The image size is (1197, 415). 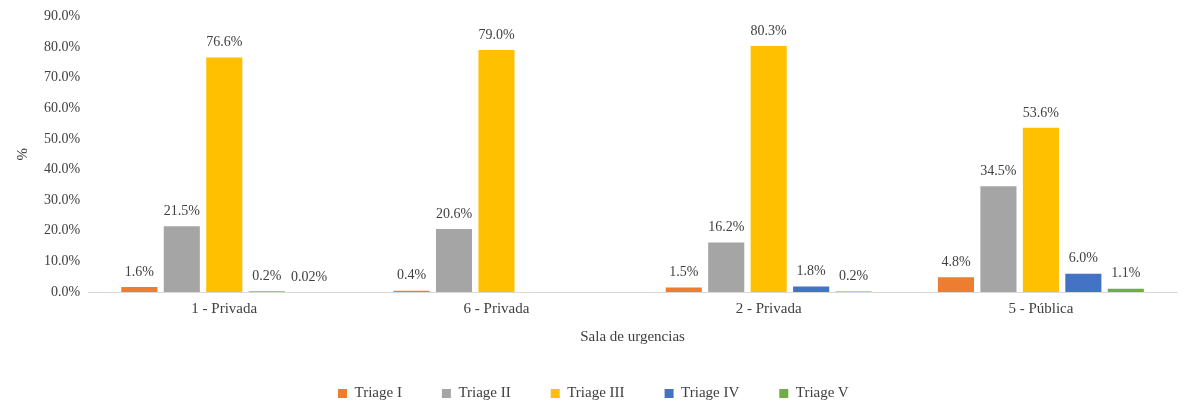 I want to click on data-label: 16.2%, so click(x=726, y=227).